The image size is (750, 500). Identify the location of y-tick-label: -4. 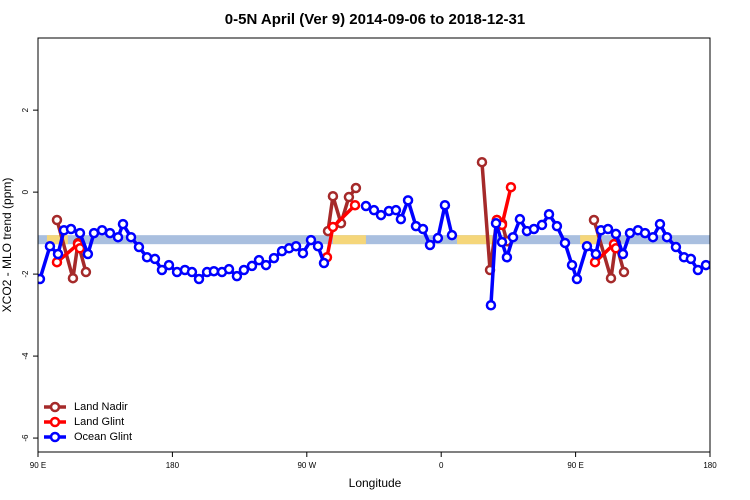
(25, 356).